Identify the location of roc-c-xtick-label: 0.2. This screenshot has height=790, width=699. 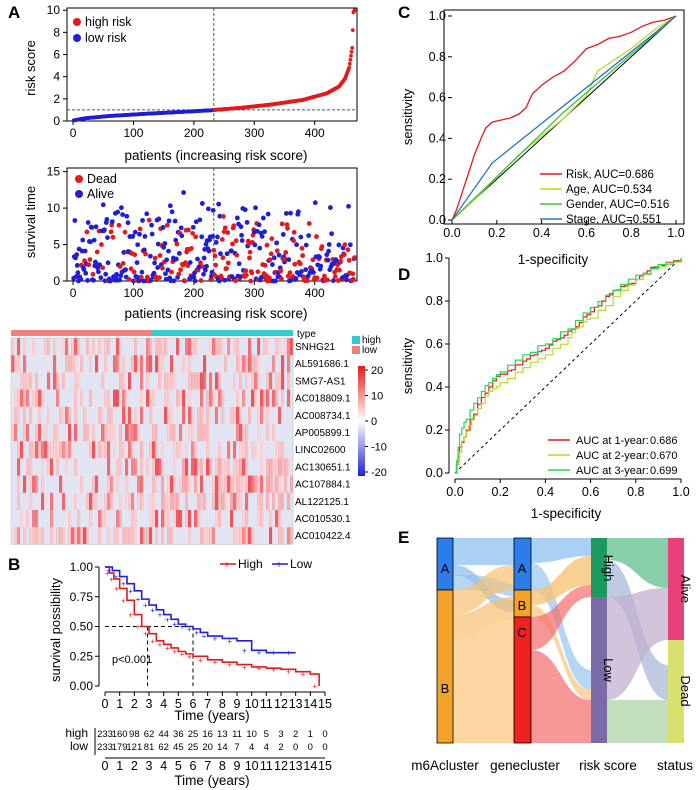
(496, 233).